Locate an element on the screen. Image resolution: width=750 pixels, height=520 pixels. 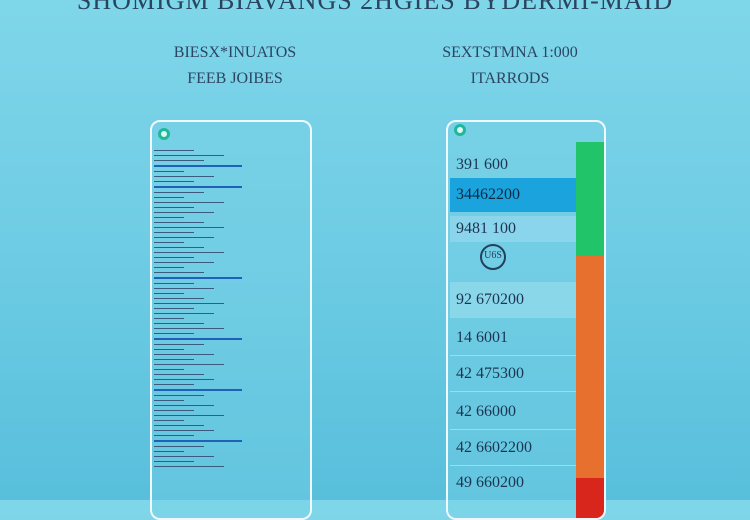
list-item: 14 6001 is located at coordinates (513, 338).